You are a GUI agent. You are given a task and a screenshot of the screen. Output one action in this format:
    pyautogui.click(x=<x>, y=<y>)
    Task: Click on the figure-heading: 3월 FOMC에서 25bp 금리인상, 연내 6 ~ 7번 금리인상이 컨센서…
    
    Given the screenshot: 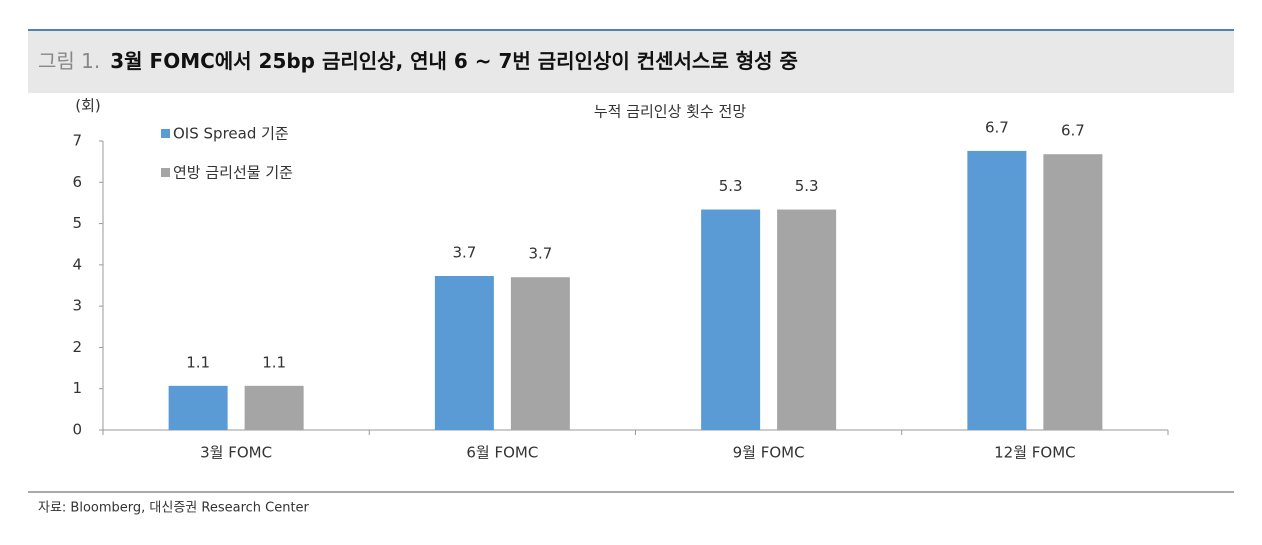 What is the action you would take?
    pyautogui.click(x=454, y=61)
    